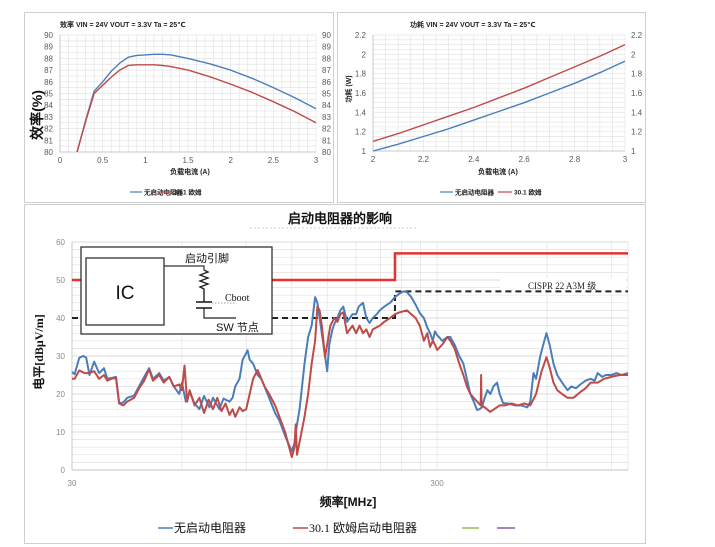  I want to click on y-tick-label-right: 2.2, so click(637, 35).